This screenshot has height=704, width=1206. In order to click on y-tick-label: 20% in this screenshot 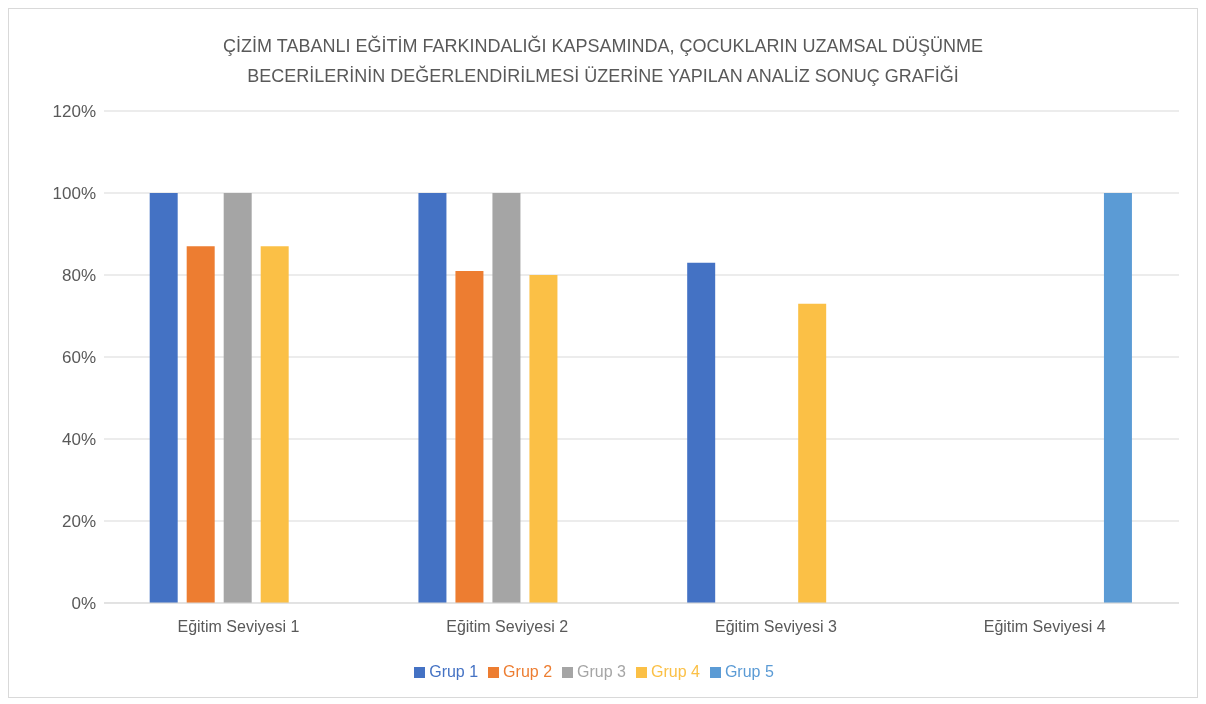, I will do `click(78, 522)`.